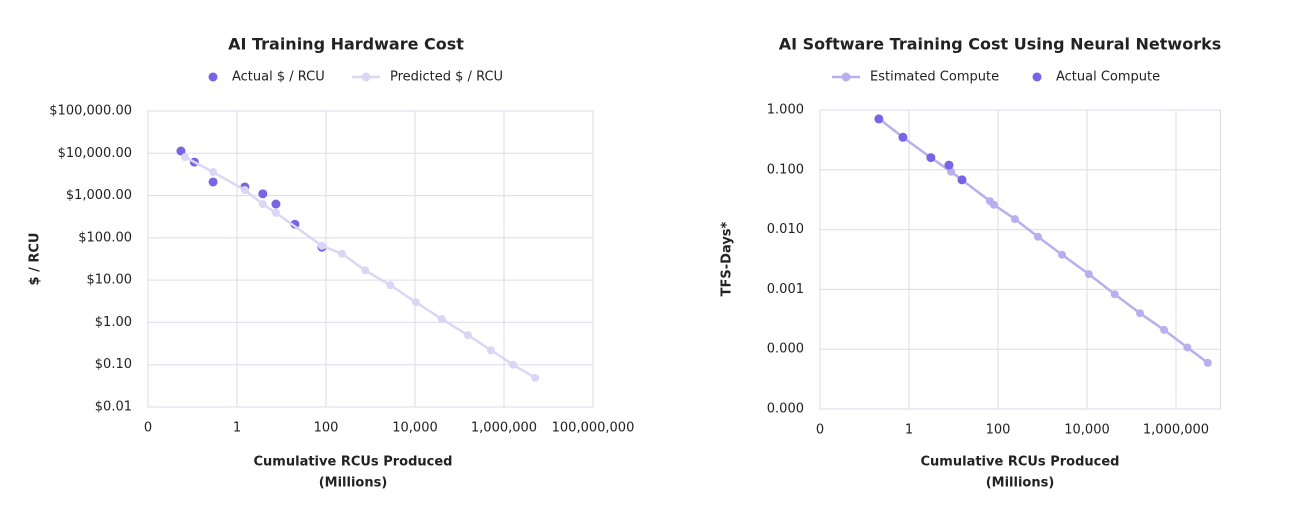 This screenshot has height=518, width=1292. What do you see at coordinates (593, 428) in the screenshot?
I see `x-tick-label: 100,000,000` at bounding box center [593, 428].